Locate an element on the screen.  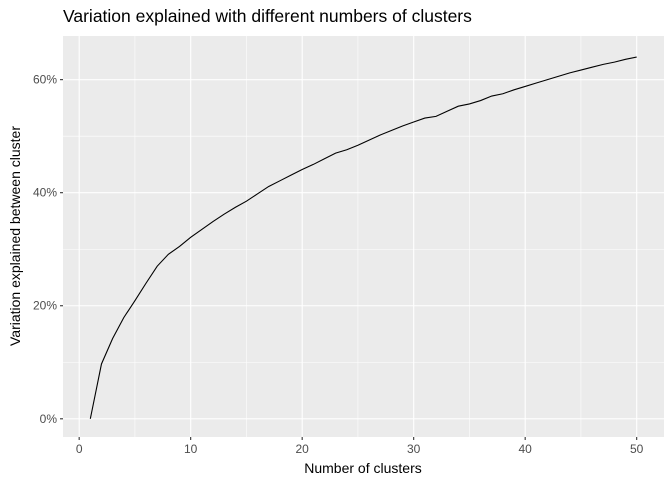
y-axis-title: Variation explained between cluster is located at coordinates (15, 236).